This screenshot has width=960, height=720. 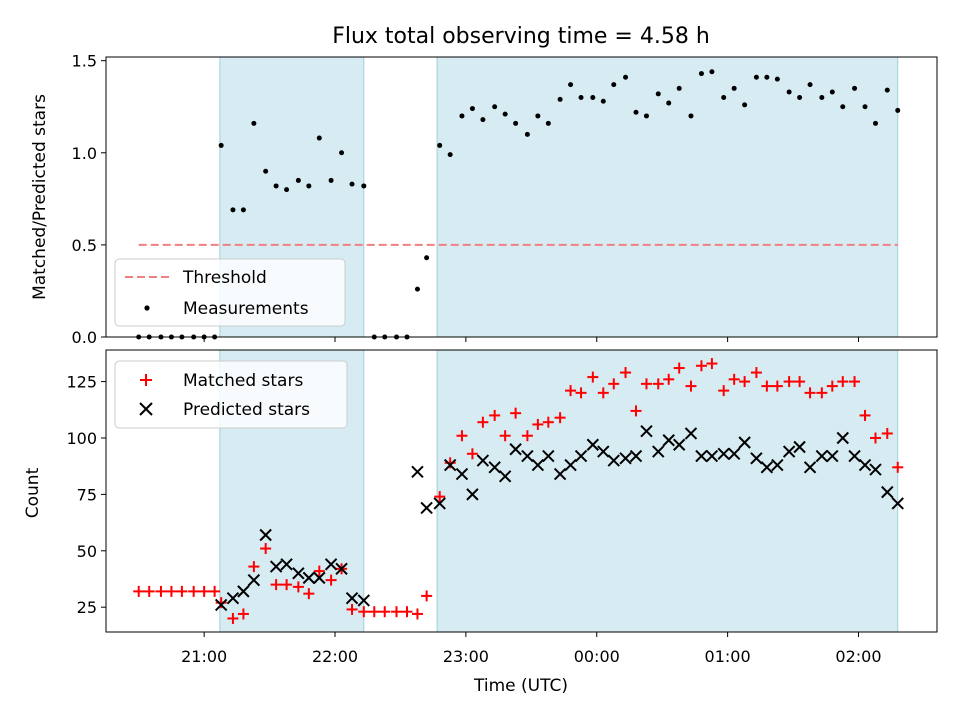 I want to click on y-tick-label: 50, so click(x=87, y=551).